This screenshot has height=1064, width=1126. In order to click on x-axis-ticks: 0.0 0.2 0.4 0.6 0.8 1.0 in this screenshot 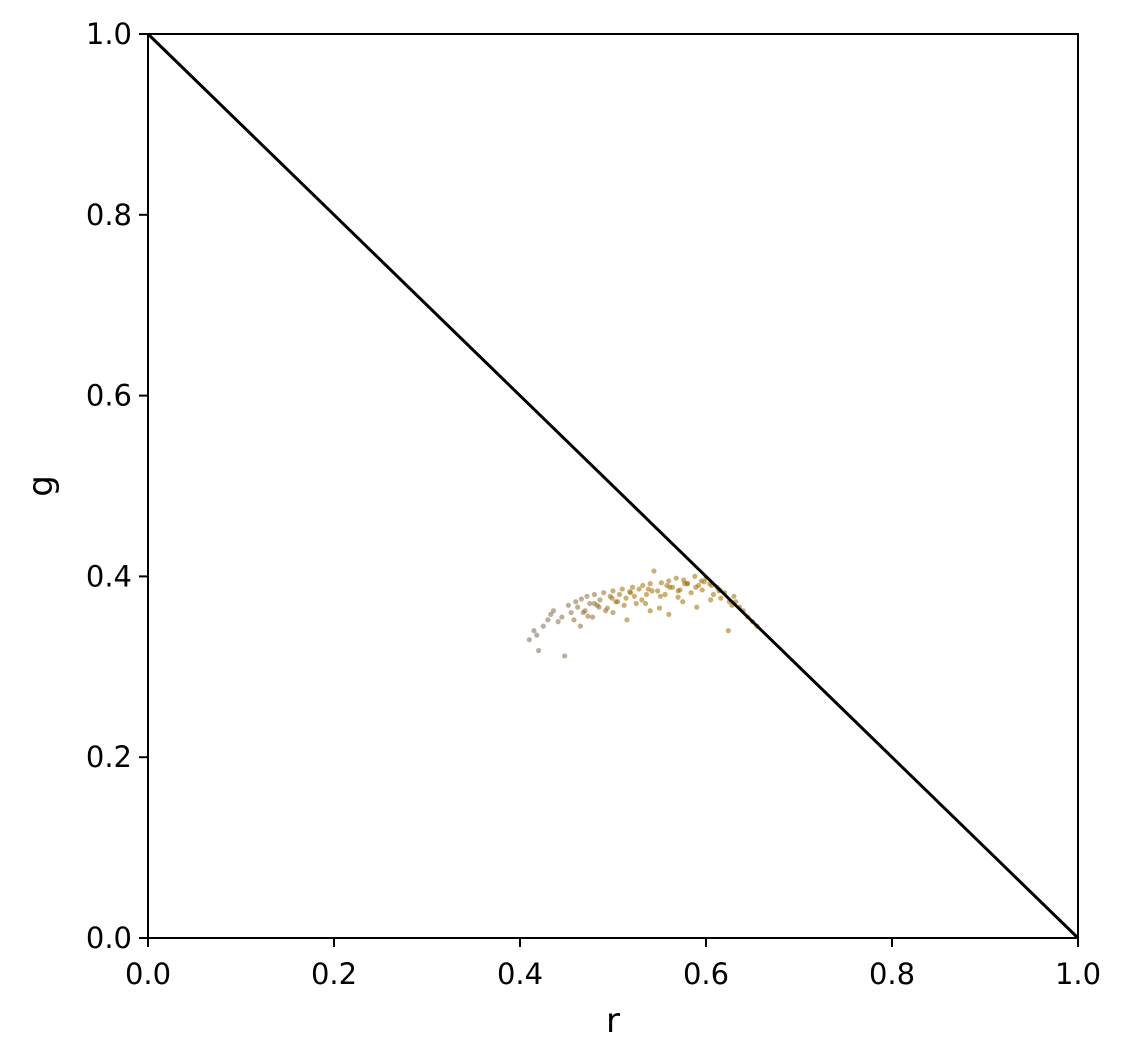, I will do `click(613, 964)`.